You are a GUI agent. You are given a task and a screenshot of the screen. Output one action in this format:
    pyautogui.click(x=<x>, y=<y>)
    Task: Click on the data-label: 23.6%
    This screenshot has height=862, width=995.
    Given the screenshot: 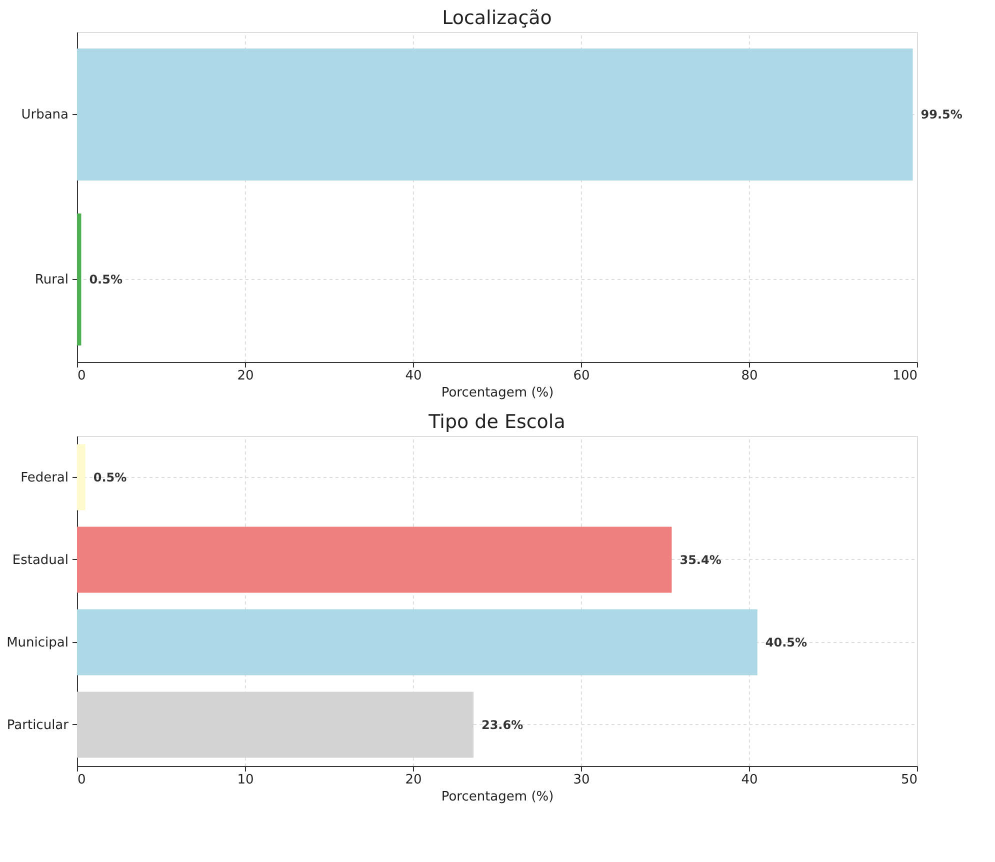 What is the action you would take?
    pyautogui.click(x=502, y=725)
    